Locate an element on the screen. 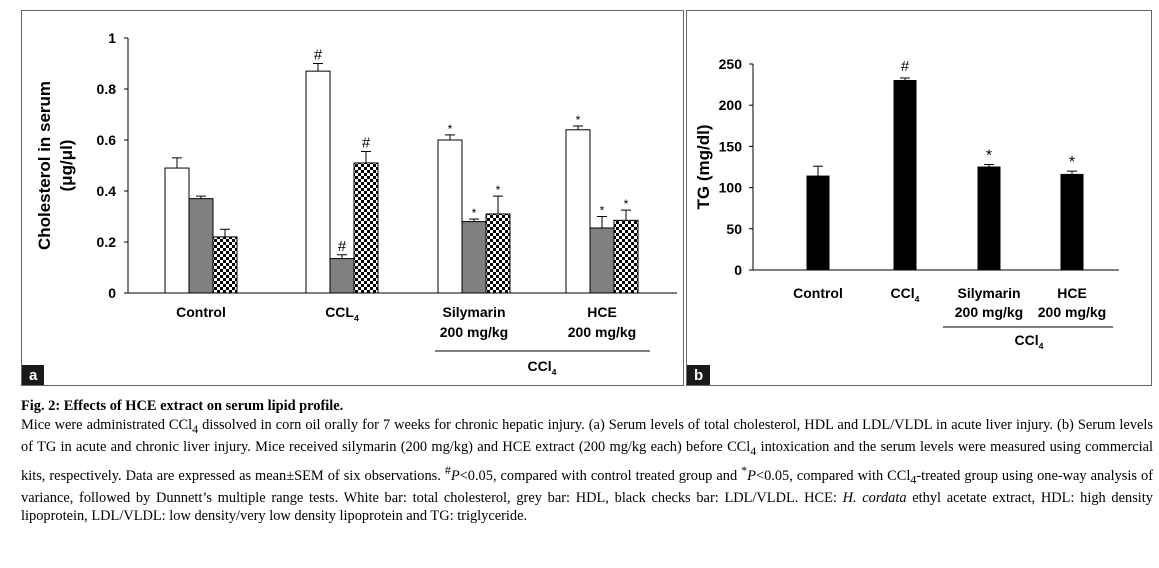 This screenshot has height=568, width=1159. category-label-b: CCl4 is located at coordinates (905, 294).